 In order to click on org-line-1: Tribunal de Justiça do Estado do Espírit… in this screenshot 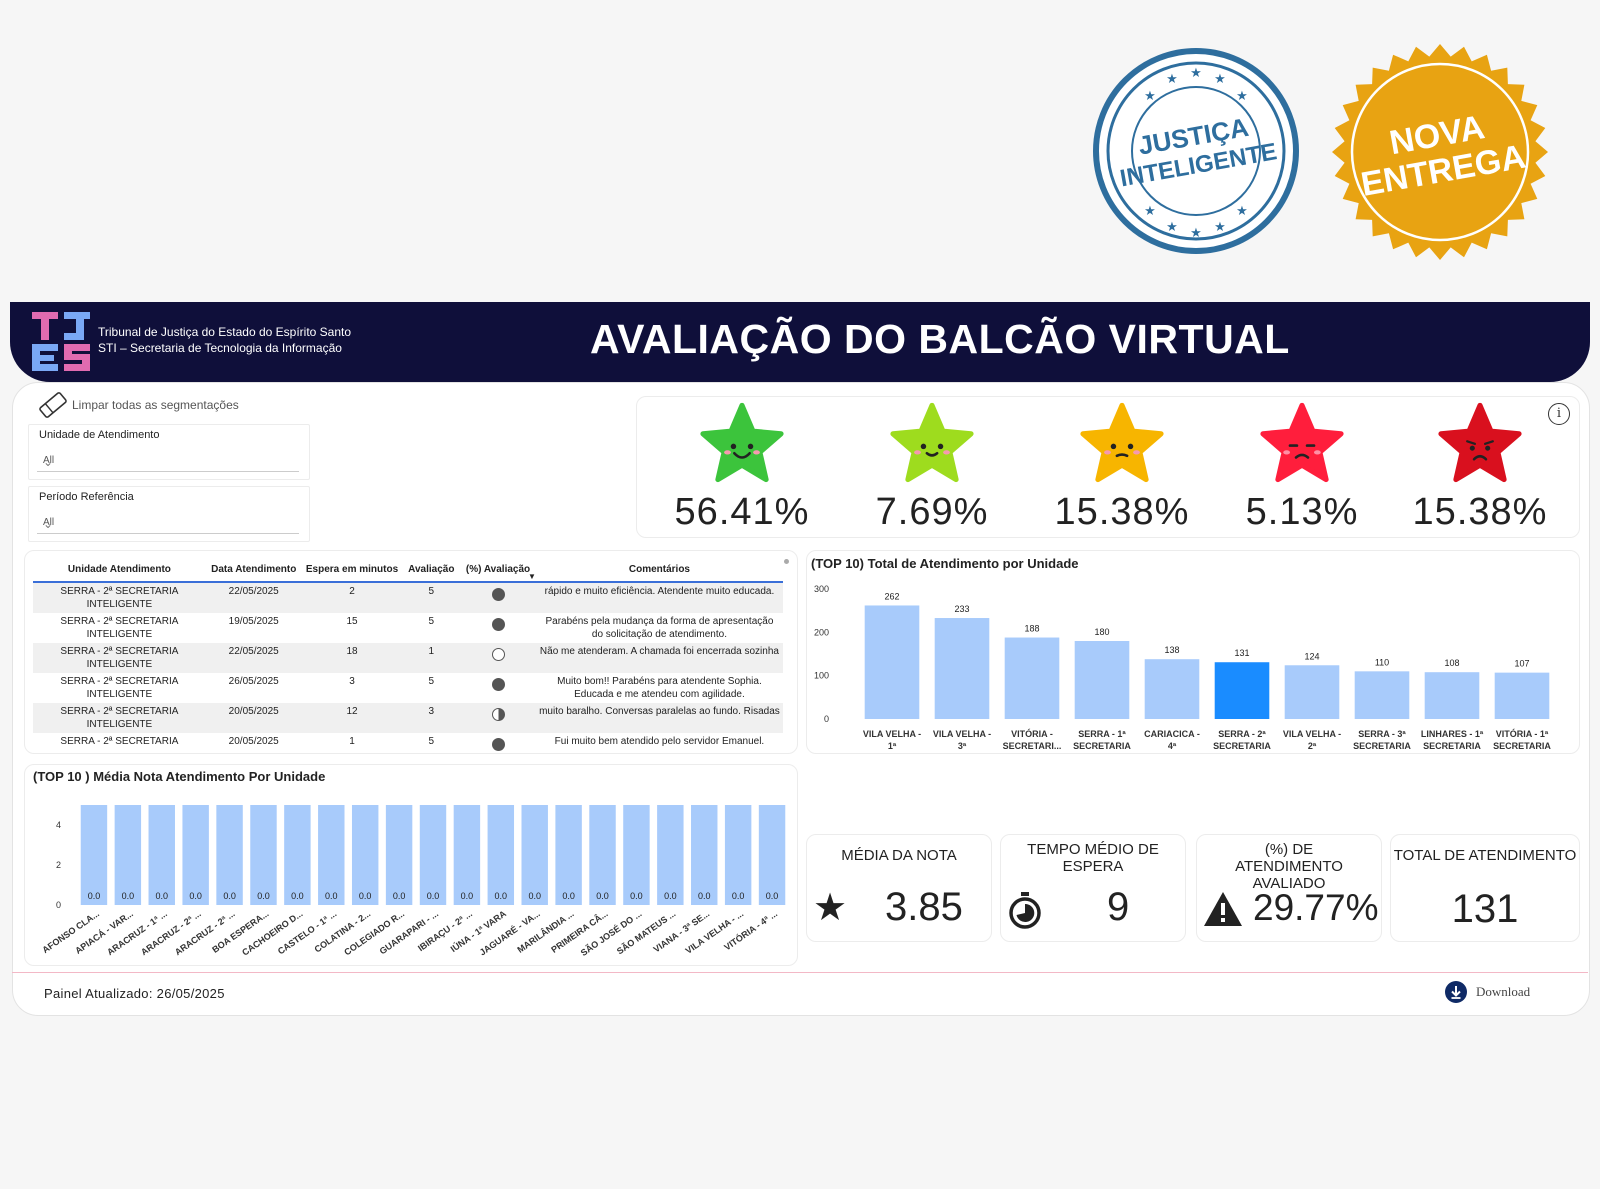, I will do `click(225, 332)`.